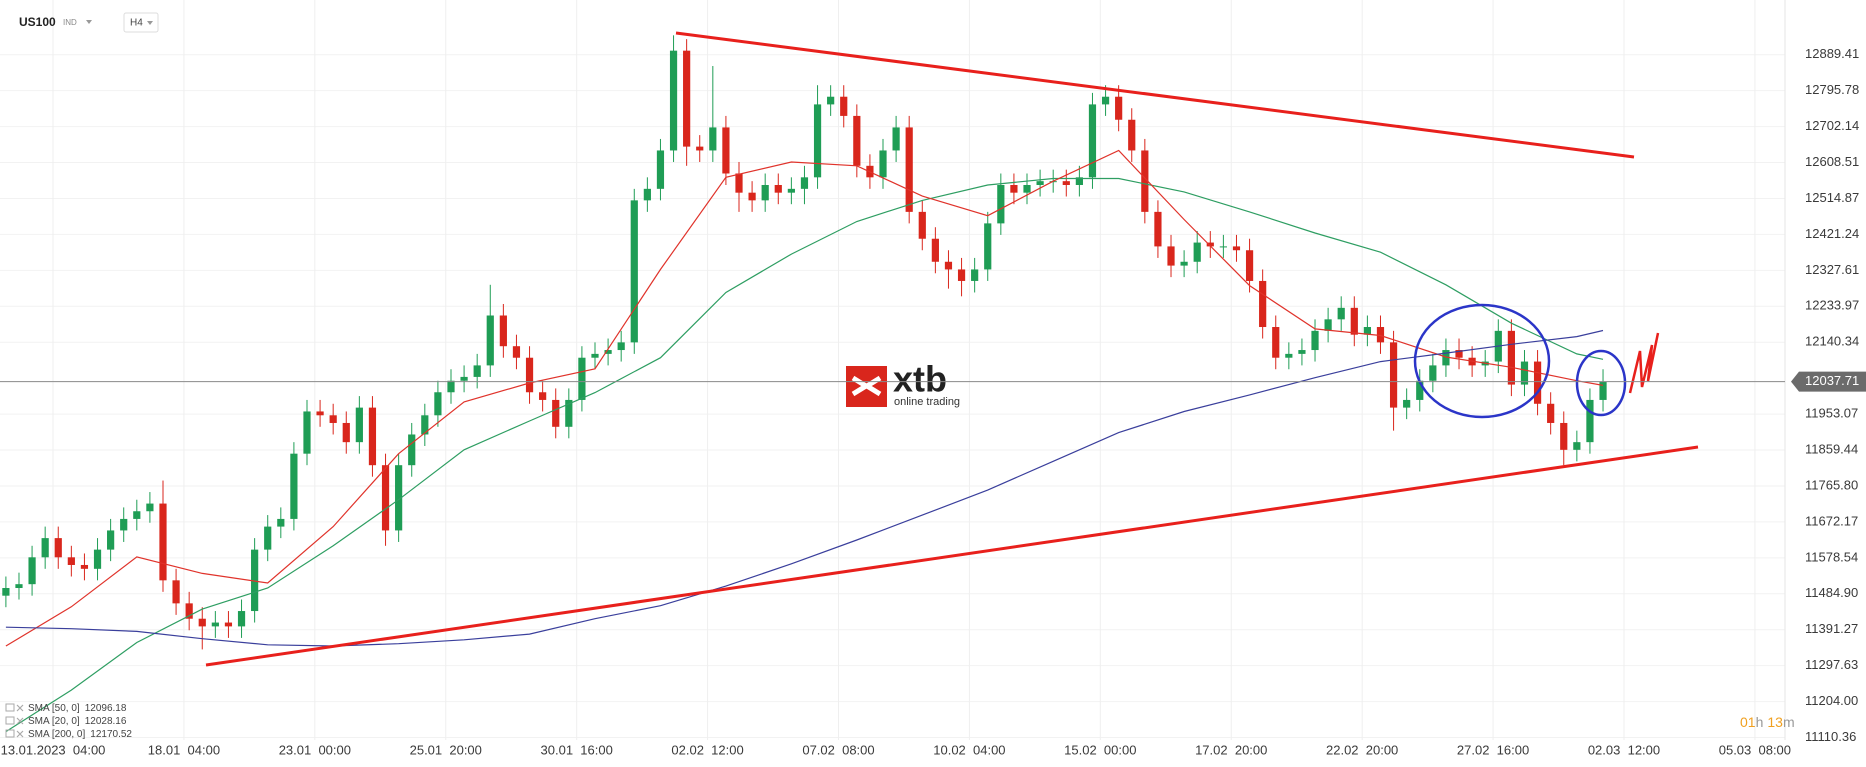 This screenshot has width=1866, height=767. Describe the element at coordinates (1831, 628) in the screenshot. I see `y-tick-label: 11391.27` at that location.